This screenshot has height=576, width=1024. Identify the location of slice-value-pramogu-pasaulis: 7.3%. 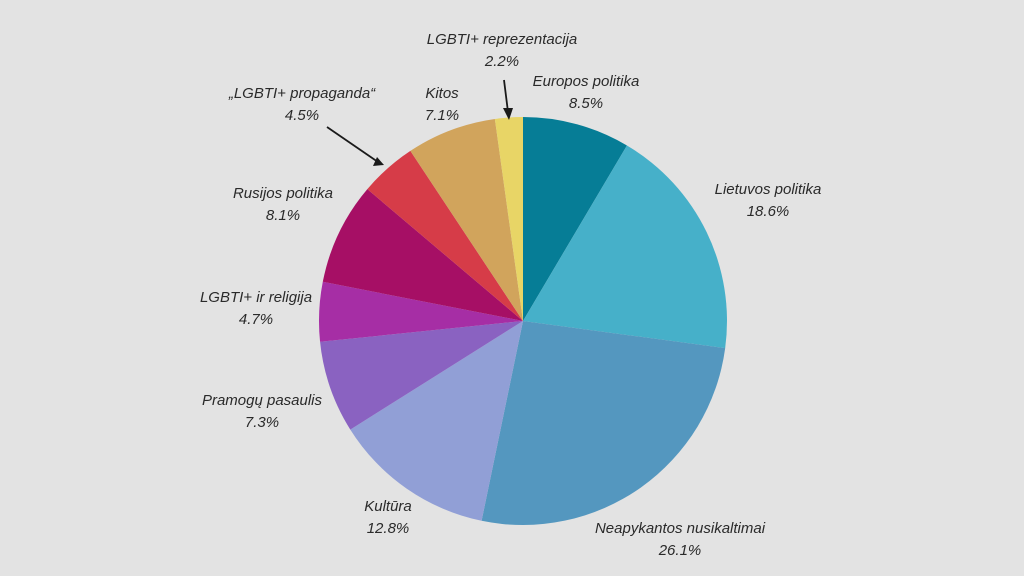
(262, 422).